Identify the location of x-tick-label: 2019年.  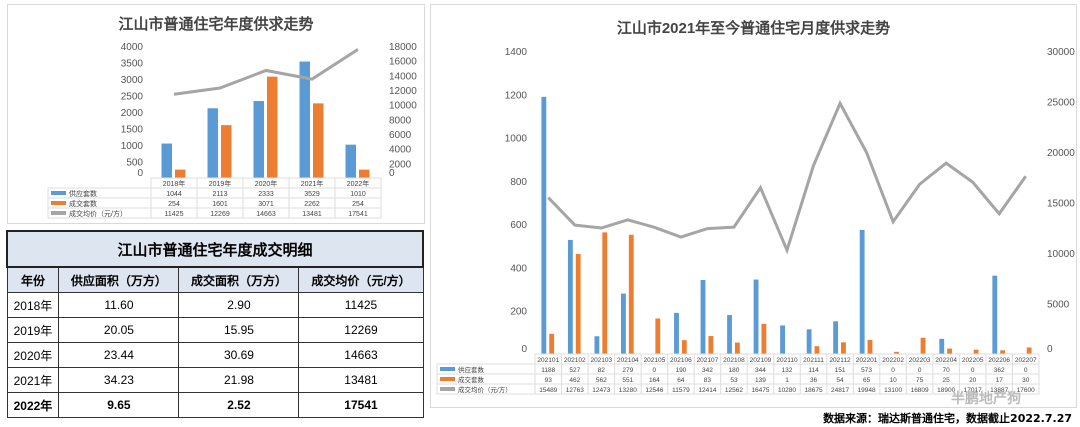
(220, 183).